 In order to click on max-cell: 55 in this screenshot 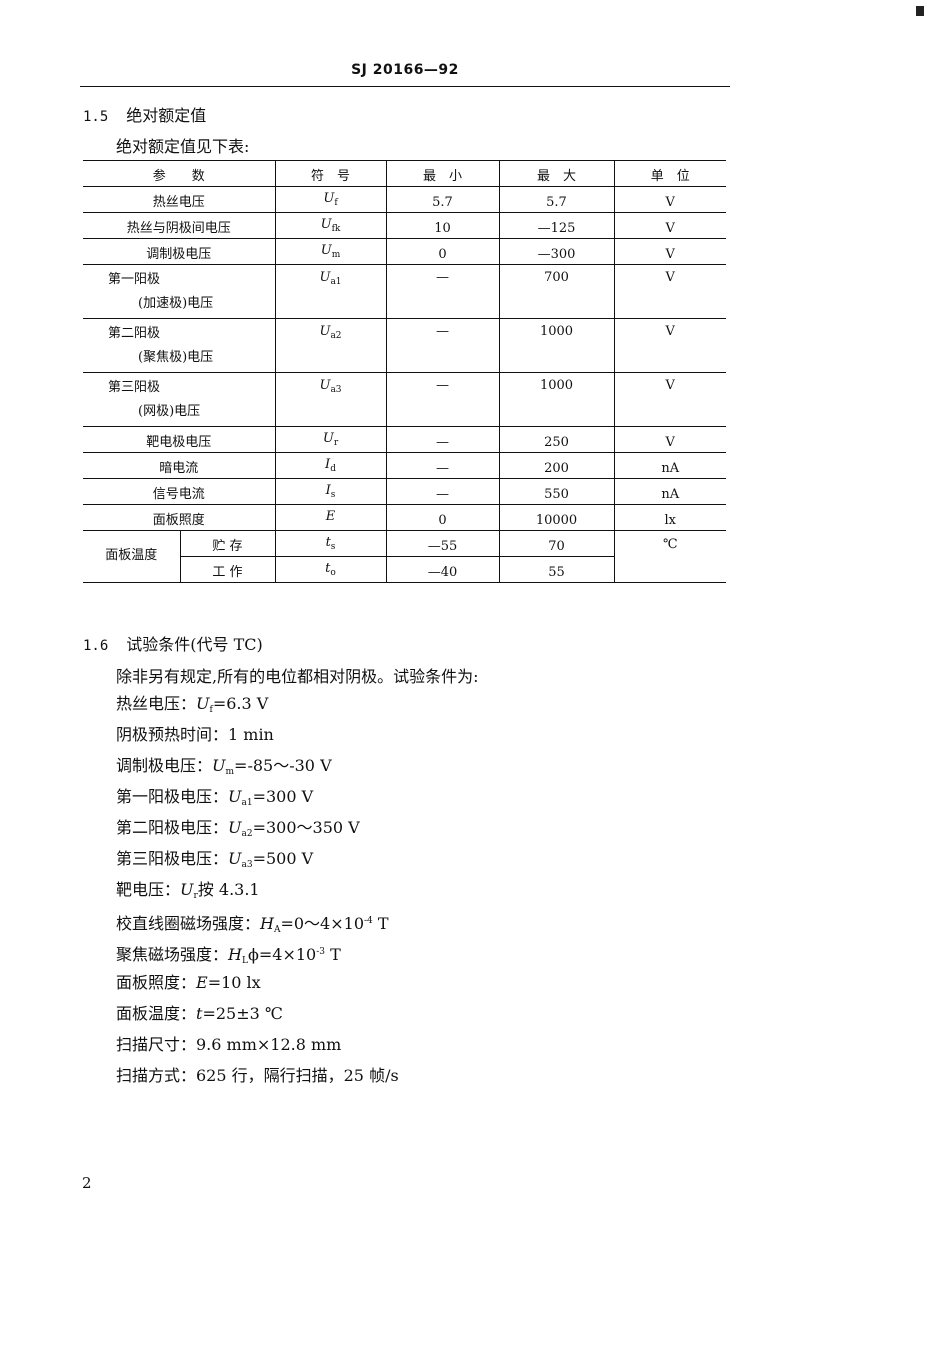, I will do `click(556, 569)`.